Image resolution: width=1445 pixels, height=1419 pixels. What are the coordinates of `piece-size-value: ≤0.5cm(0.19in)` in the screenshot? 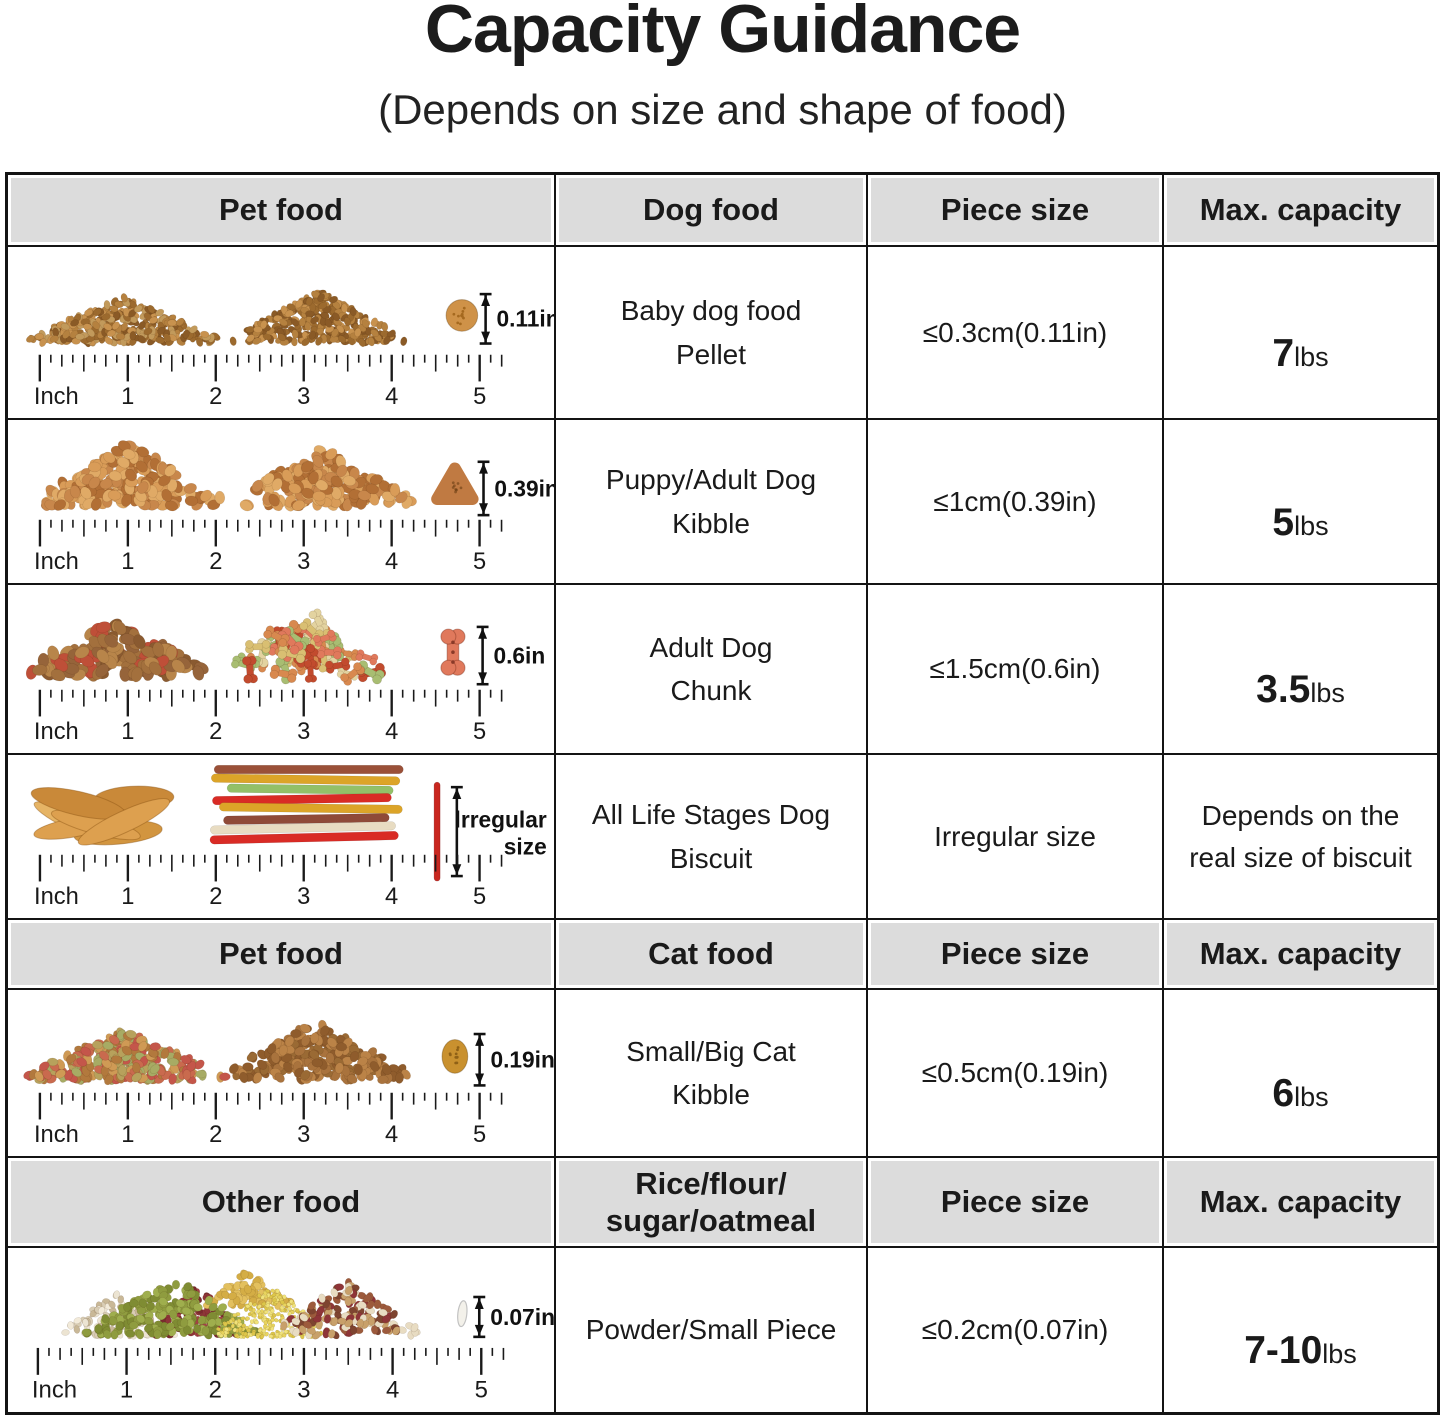 It's located at (1016, 1074).